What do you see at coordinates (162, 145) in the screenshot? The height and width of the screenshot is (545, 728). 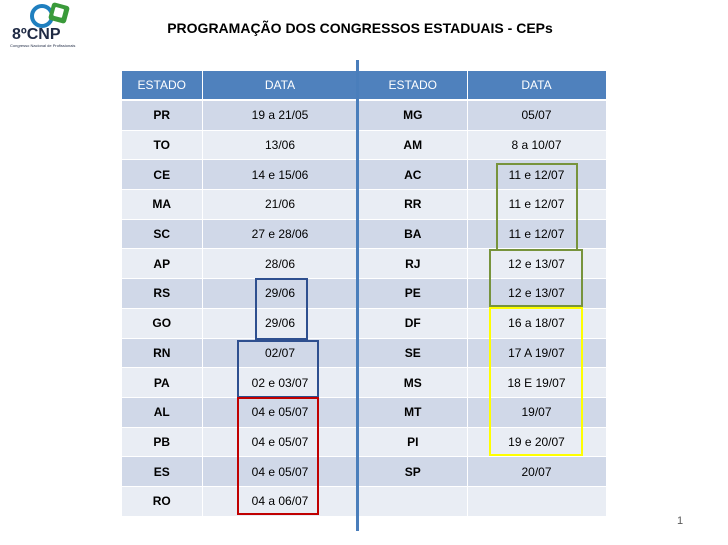 I see `state-cell: TO` at bounding box center [162, 145].